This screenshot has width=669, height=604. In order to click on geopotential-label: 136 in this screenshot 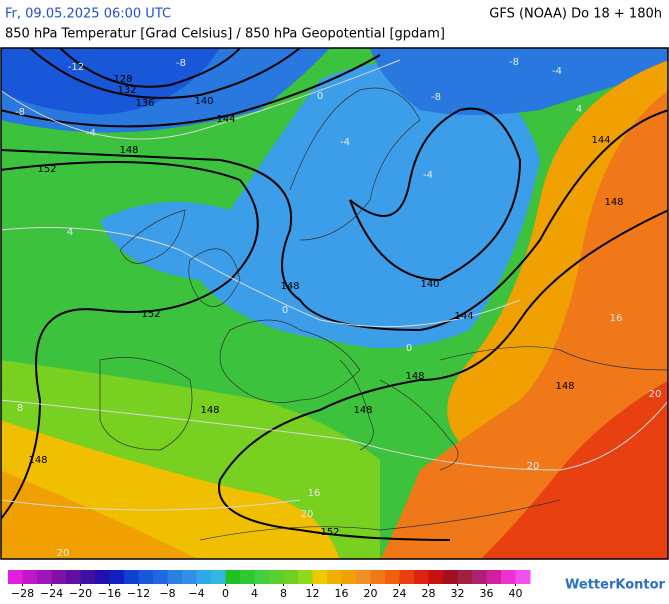, I will do `click(144, 103)`.